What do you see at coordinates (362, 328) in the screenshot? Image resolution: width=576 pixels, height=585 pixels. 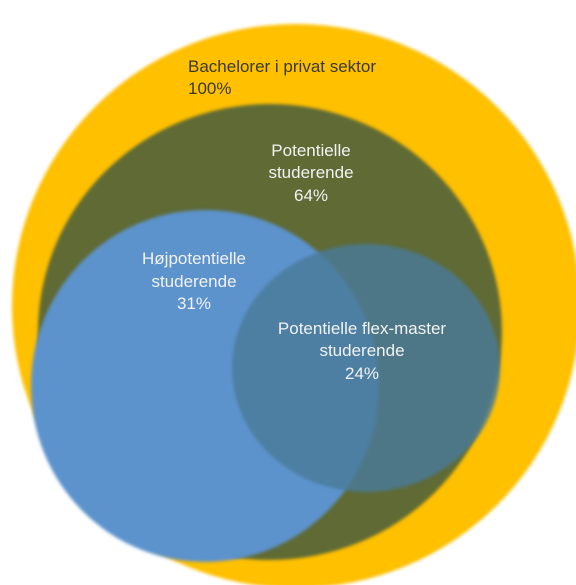 I see `label-flex-master-line1: Potentielle flex-master` at bounding box center [362, 328].